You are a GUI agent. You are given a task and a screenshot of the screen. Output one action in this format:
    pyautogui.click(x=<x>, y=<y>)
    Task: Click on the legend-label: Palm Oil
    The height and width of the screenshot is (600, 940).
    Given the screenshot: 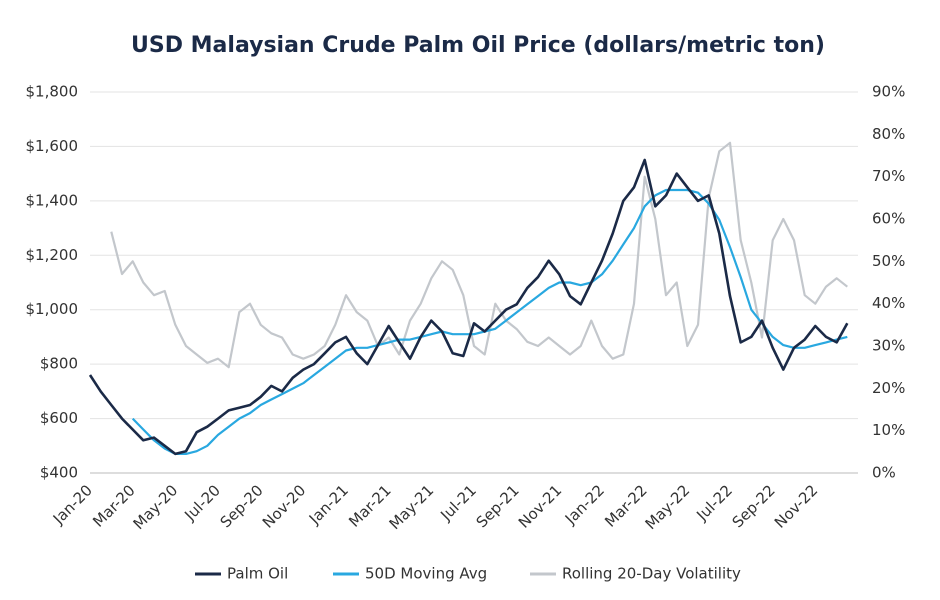 What is the action you would take?
    pyautogui.click(x=257, y=574)
    